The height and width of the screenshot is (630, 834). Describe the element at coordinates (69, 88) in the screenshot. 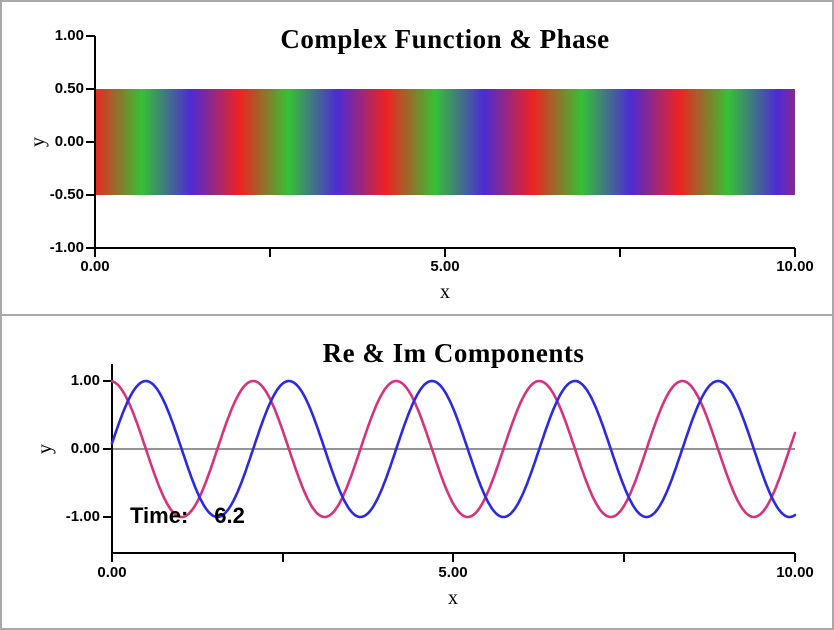

I see `y-tick-label: 0.50` at that location.